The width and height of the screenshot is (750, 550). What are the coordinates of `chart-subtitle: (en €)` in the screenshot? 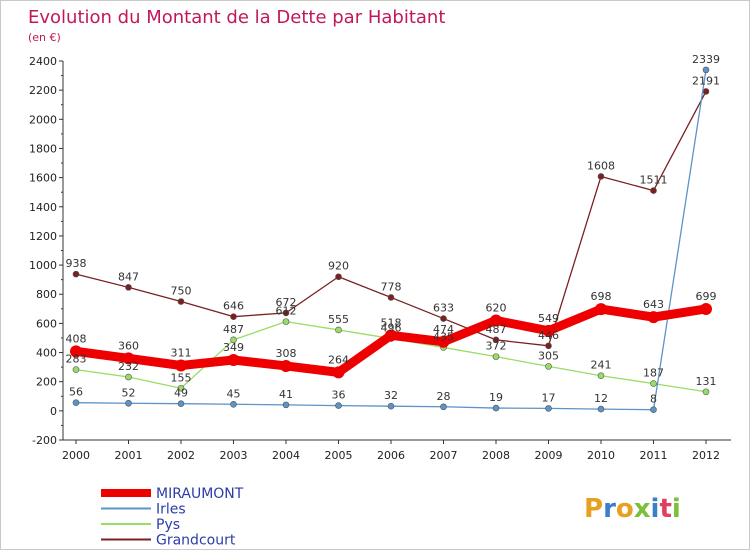 It's located at (44, 37).